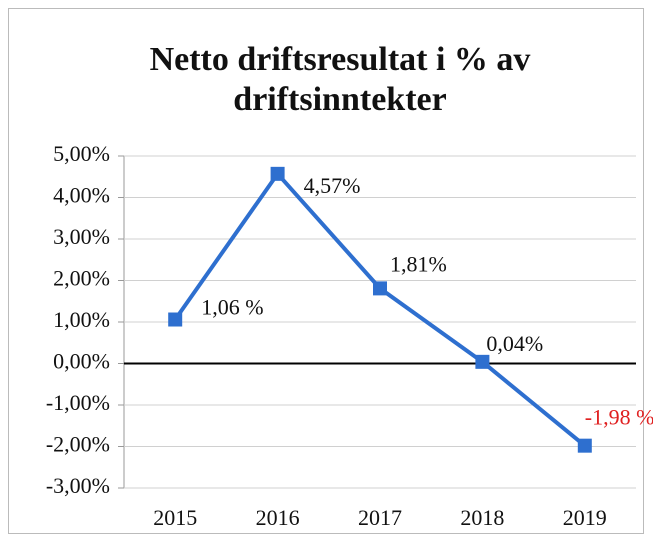 This screenshot has width=653, height=540. I want to click on data-label: -1,98 %, so click(619, 417).